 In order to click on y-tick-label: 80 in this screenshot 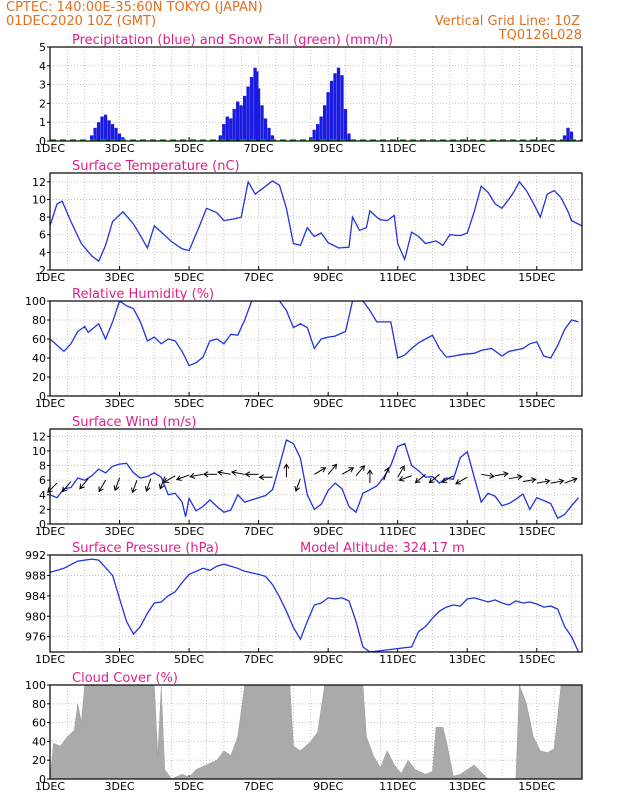, I will do `click(39, 704)`.